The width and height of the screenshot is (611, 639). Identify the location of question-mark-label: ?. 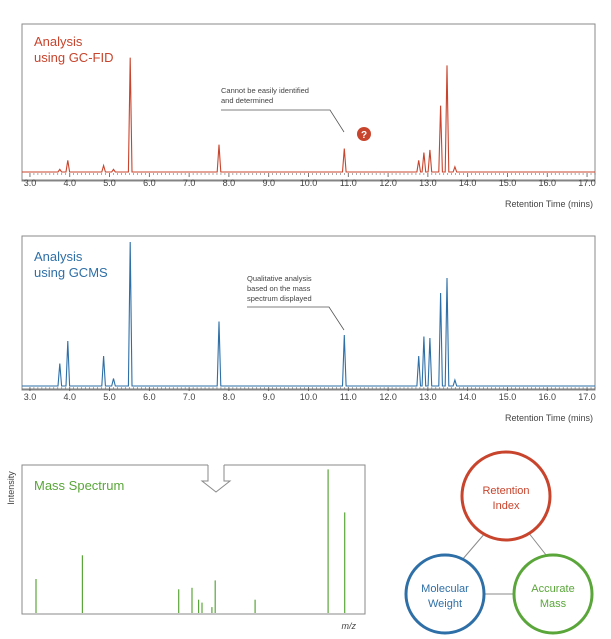
(364, 135).